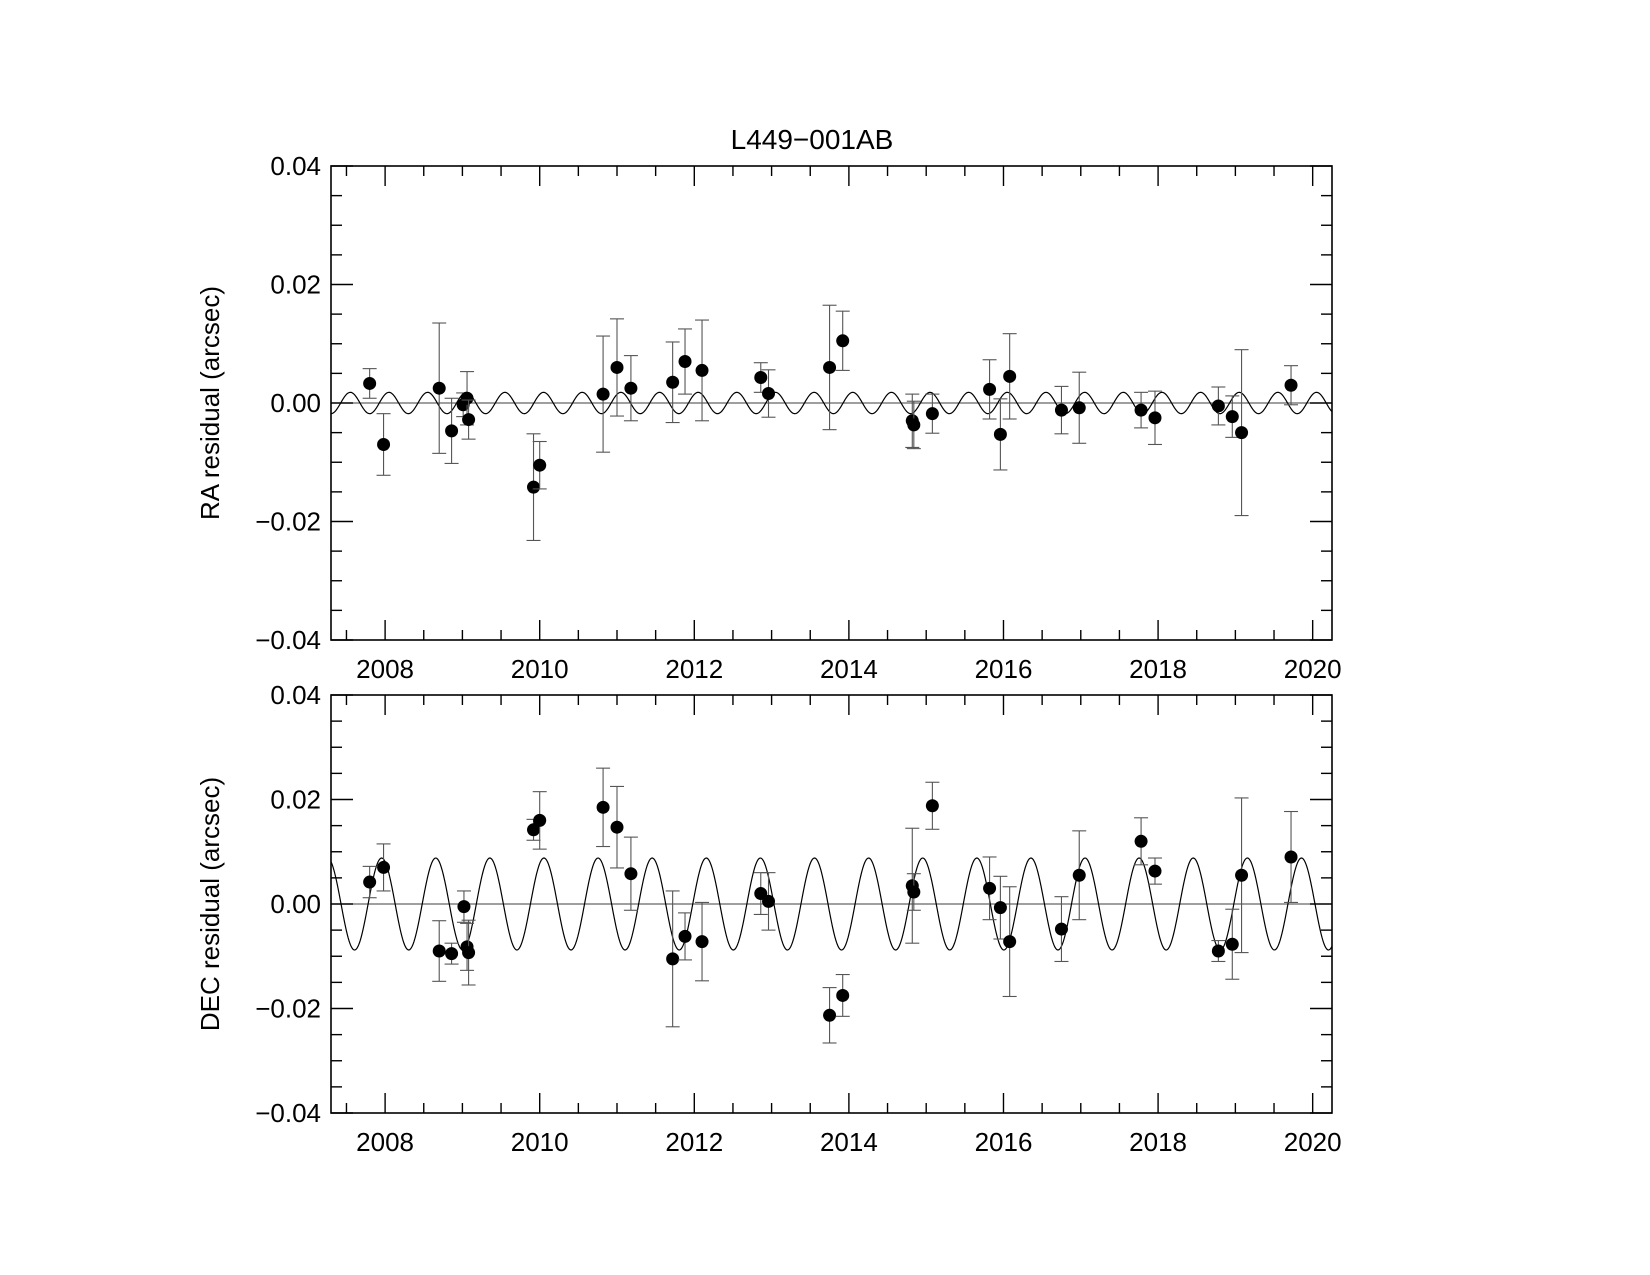  I want to click on ra-y-tick-label: −0.04, so click(288, 640).